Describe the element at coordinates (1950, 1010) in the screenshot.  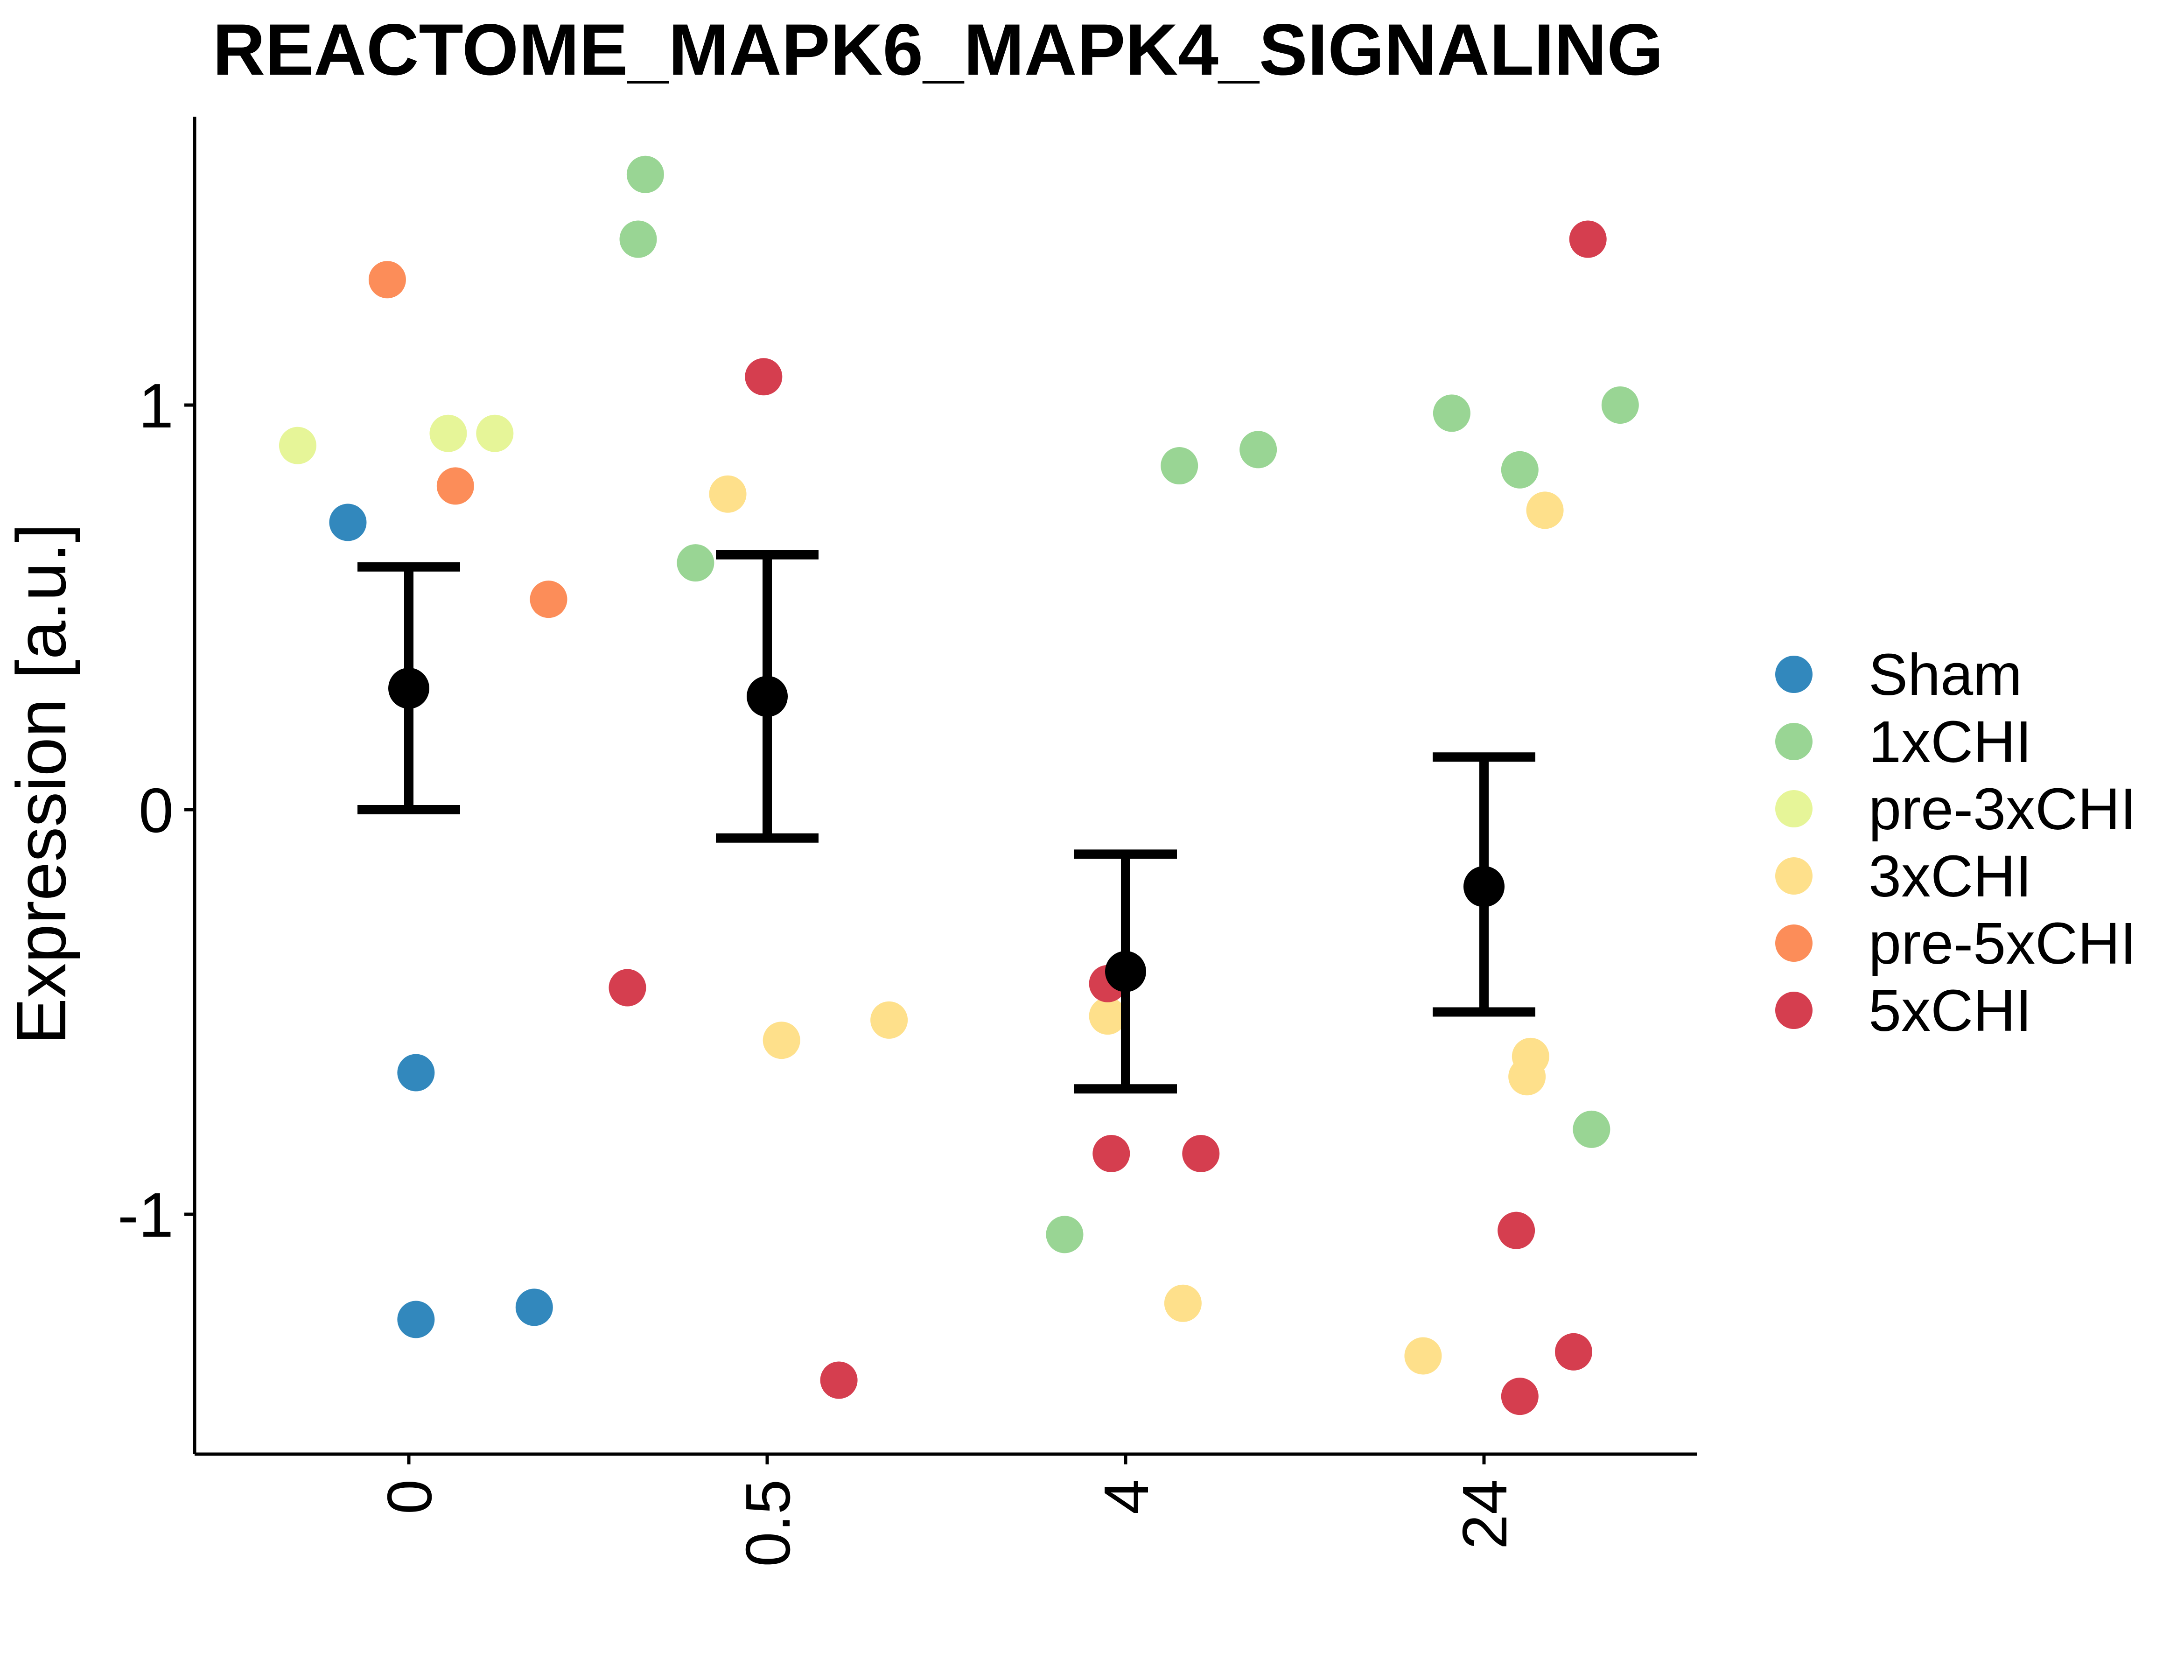
I see `legend-label: 5xCHI` at that location.